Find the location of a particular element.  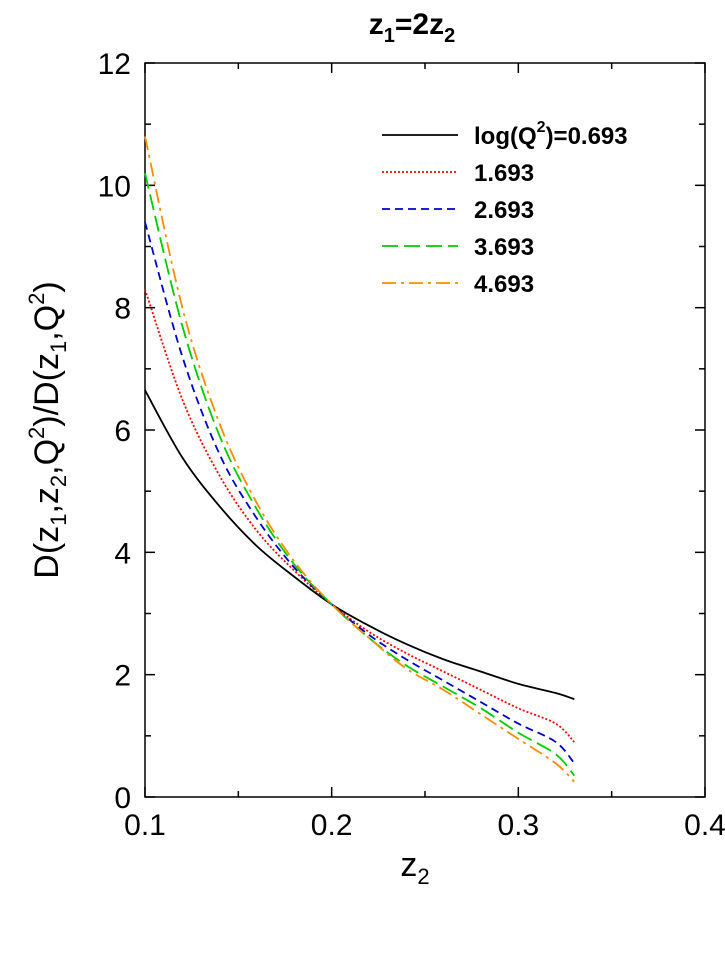

x-axis-title-sub: 2 is located at coordinates (423, 876).